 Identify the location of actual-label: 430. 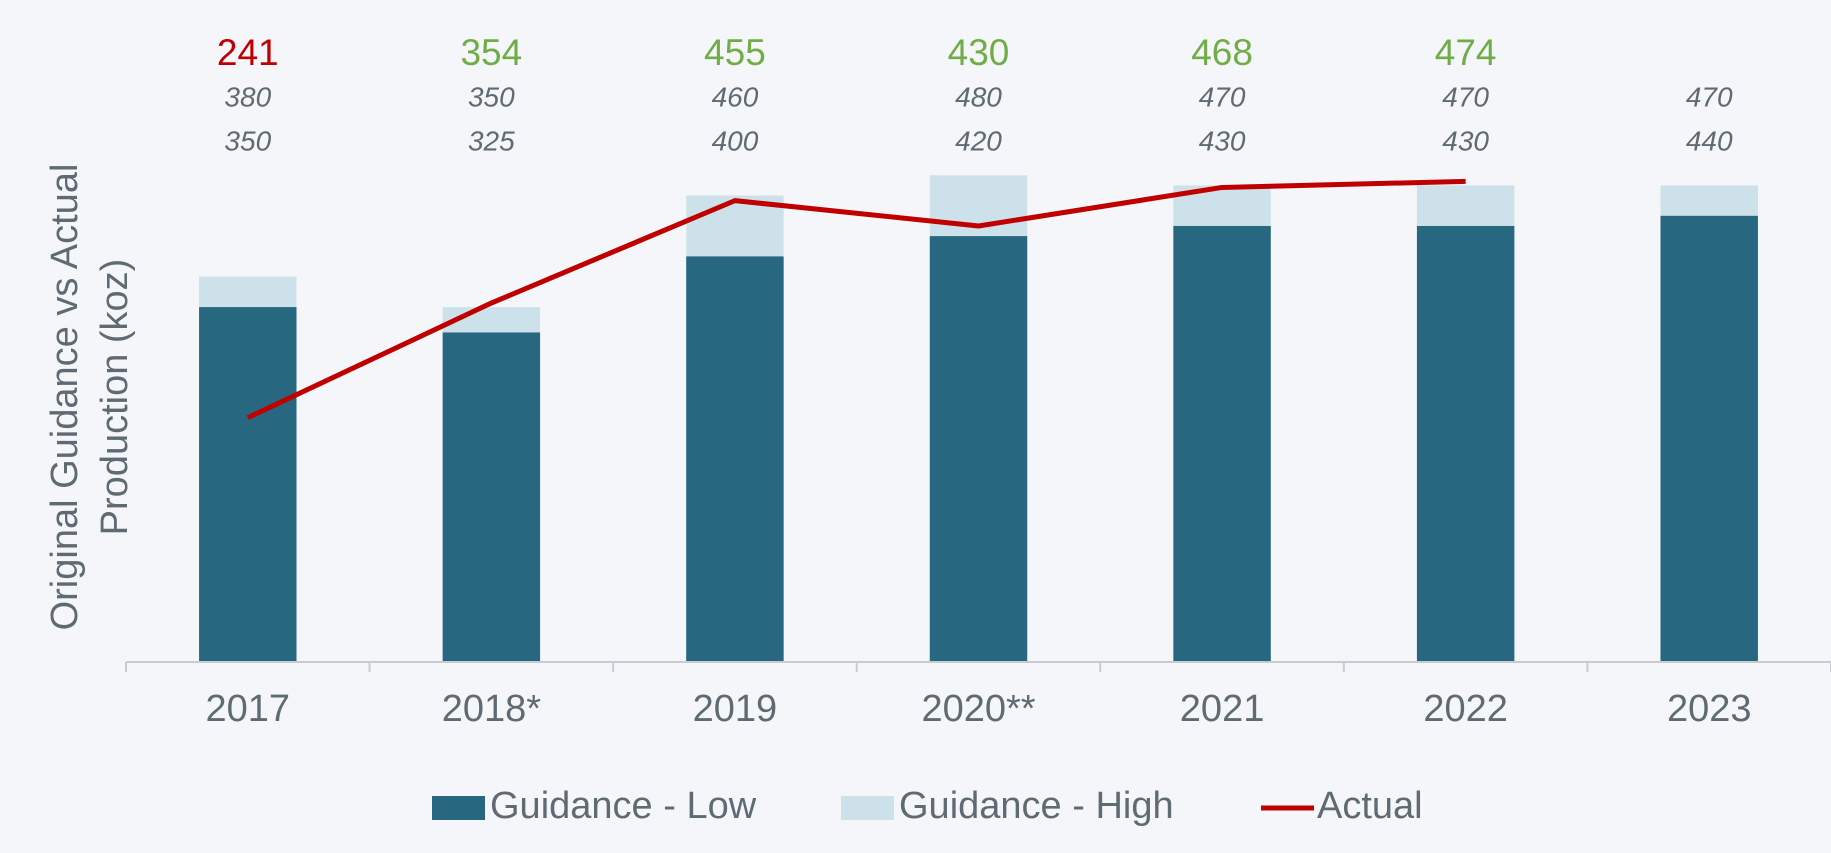
(979, 52).